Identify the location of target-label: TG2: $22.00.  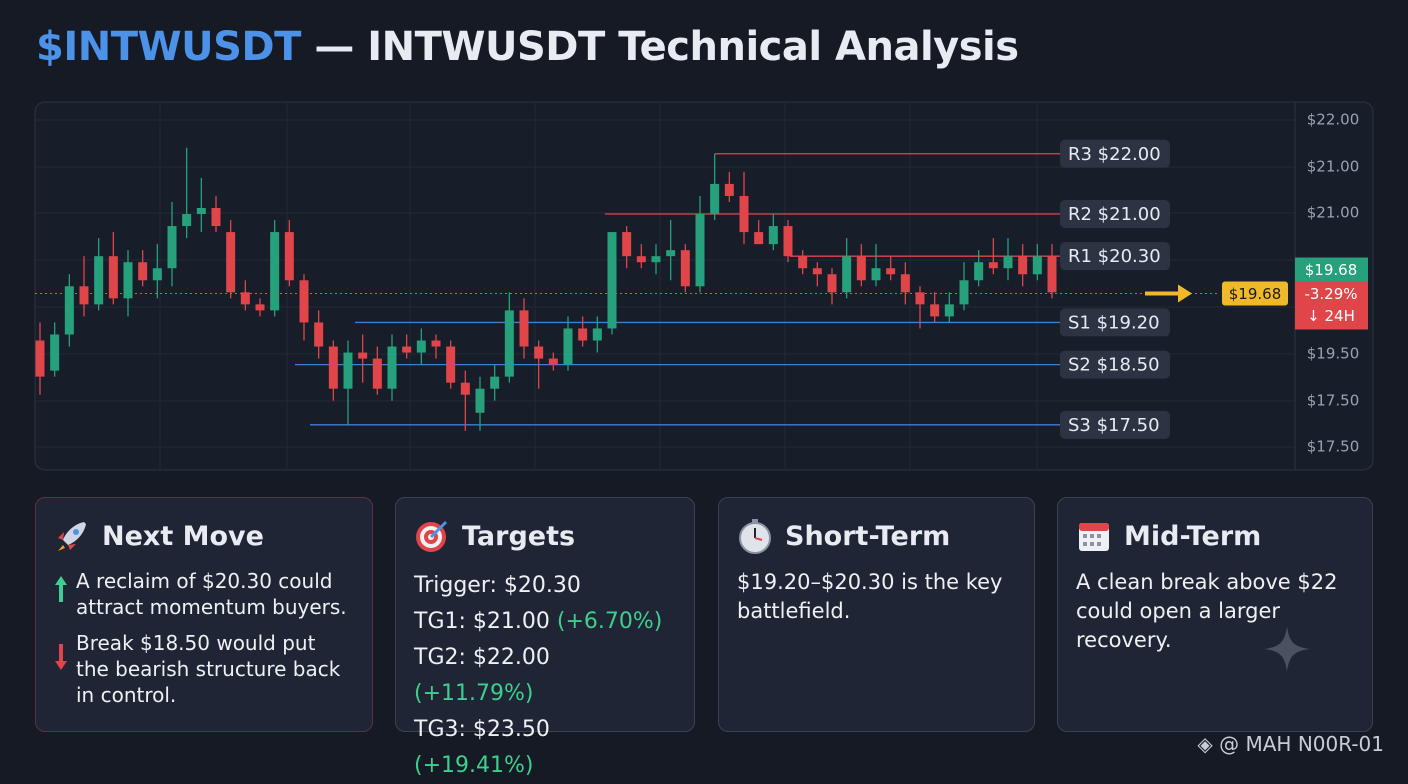
(482, 657).